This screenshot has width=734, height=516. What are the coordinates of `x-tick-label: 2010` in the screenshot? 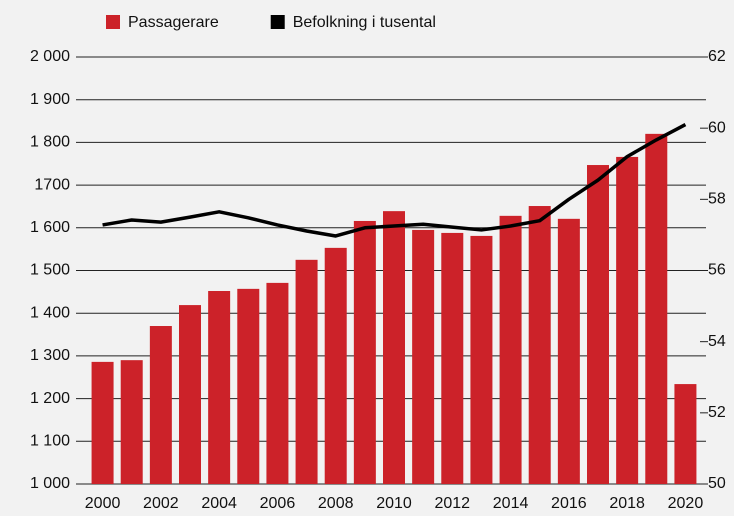 It's located at (394, 503).